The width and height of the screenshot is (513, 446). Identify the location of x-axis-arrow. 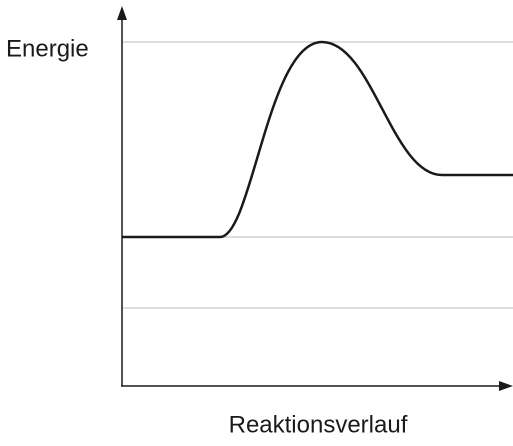
(506, 386).